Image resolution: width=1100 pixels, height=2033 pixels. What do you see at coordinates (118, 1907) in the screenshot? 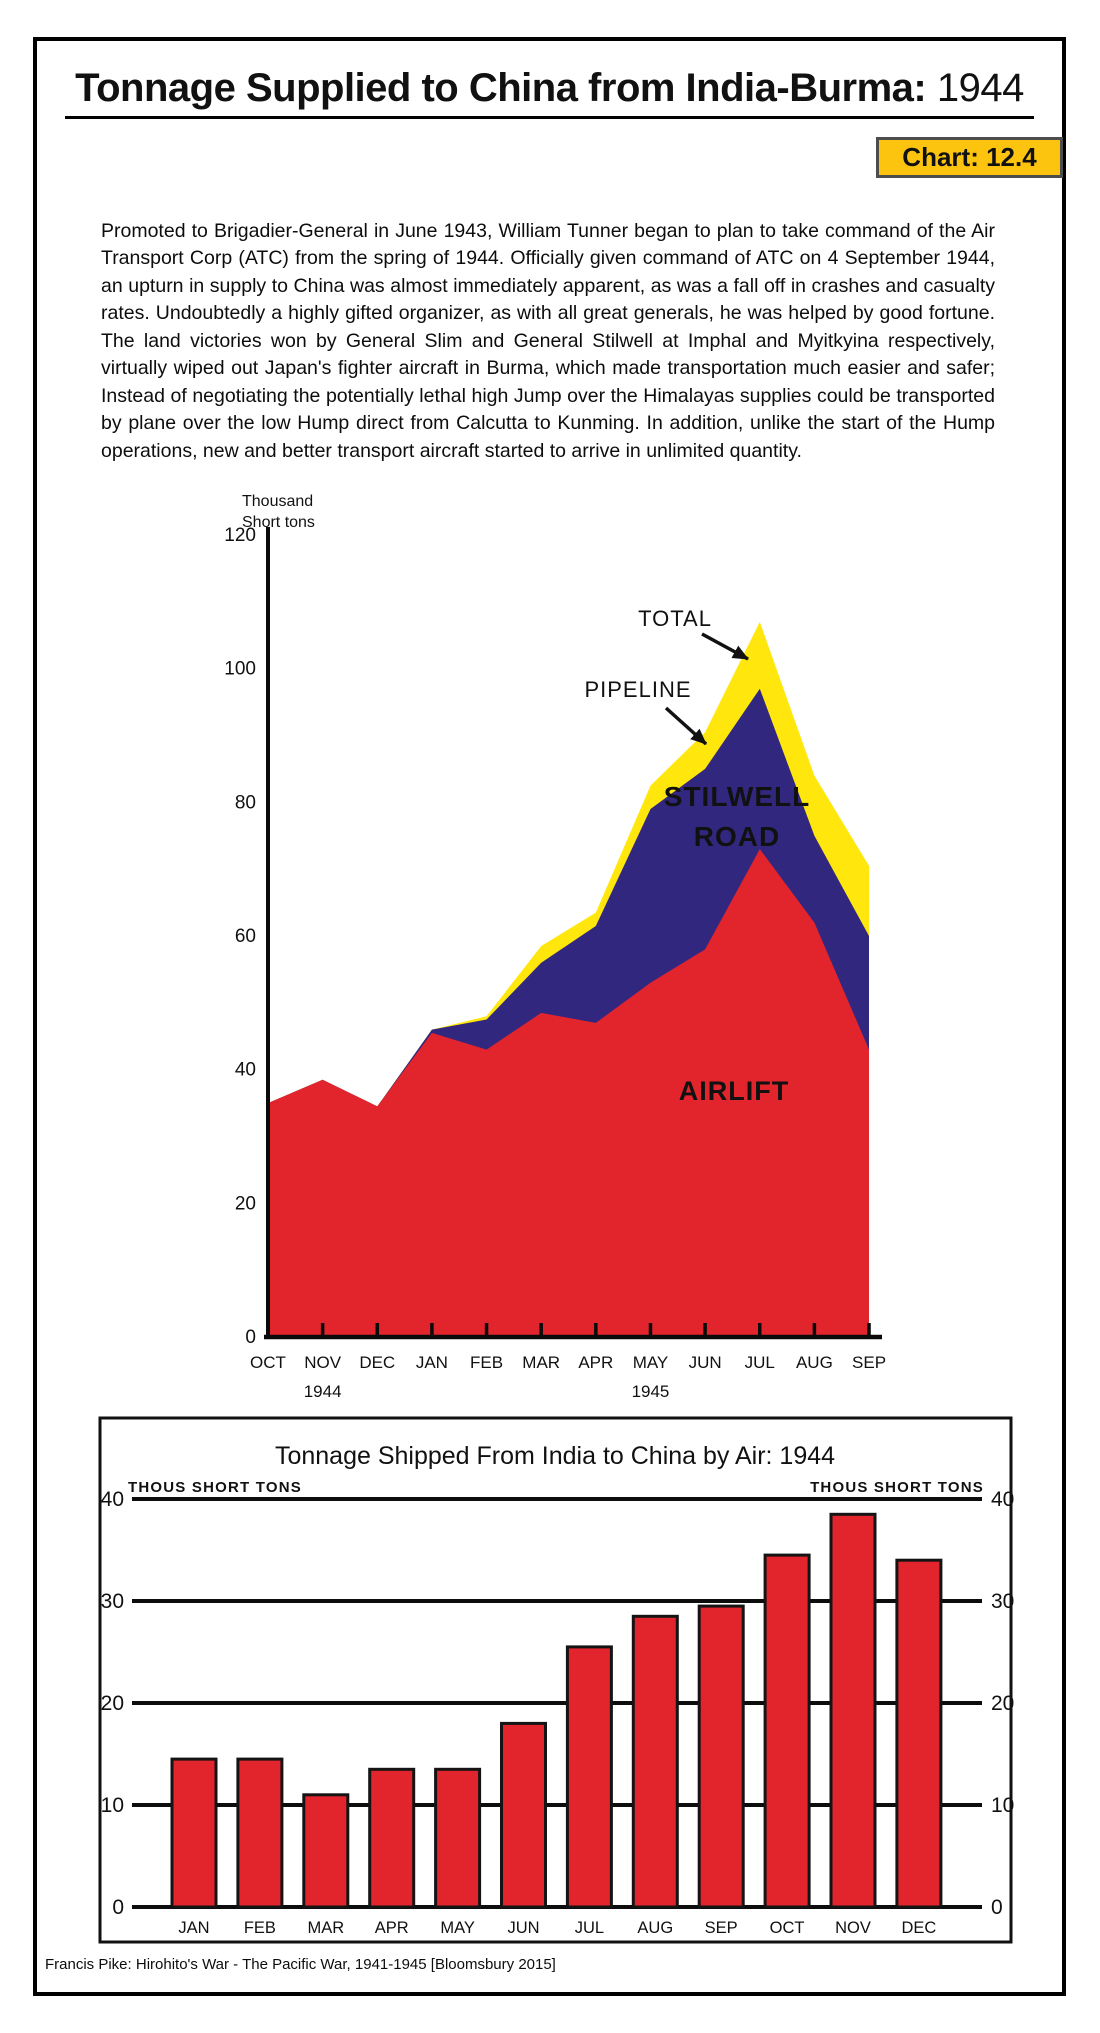
I see `y-label-left: 0` at bounding box center [118, 1907].